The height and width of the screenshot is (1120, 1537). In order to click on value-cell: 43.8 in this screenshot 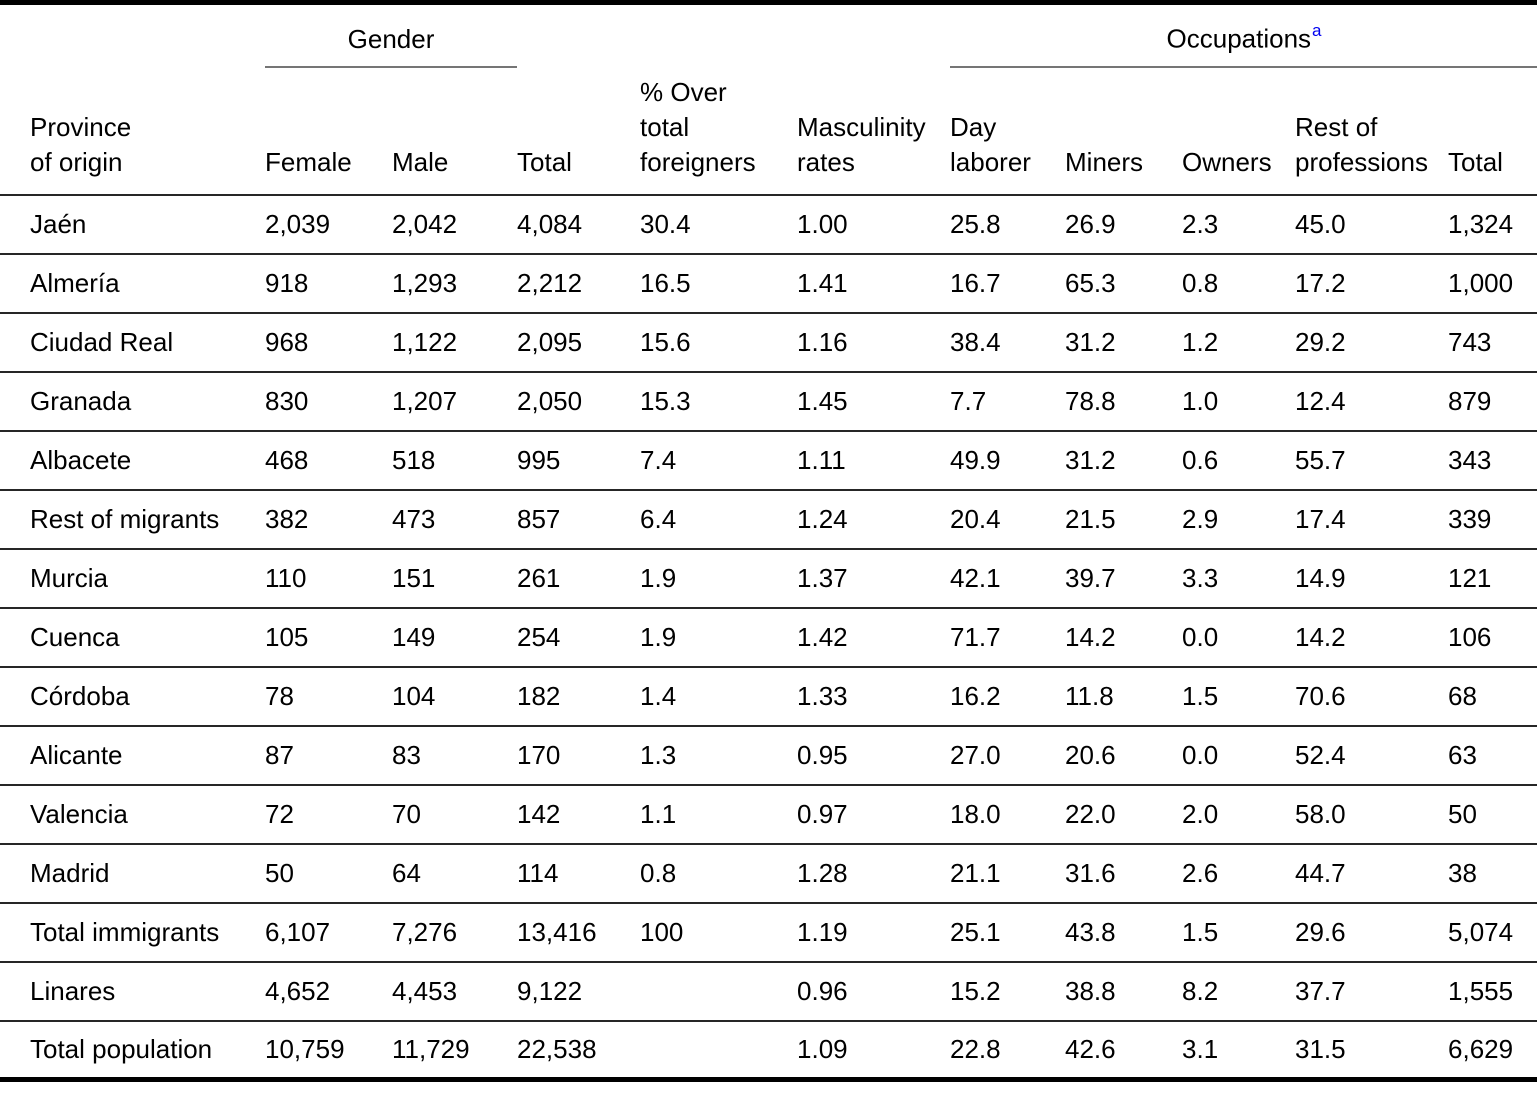, I will do `click(1124, 932)`.